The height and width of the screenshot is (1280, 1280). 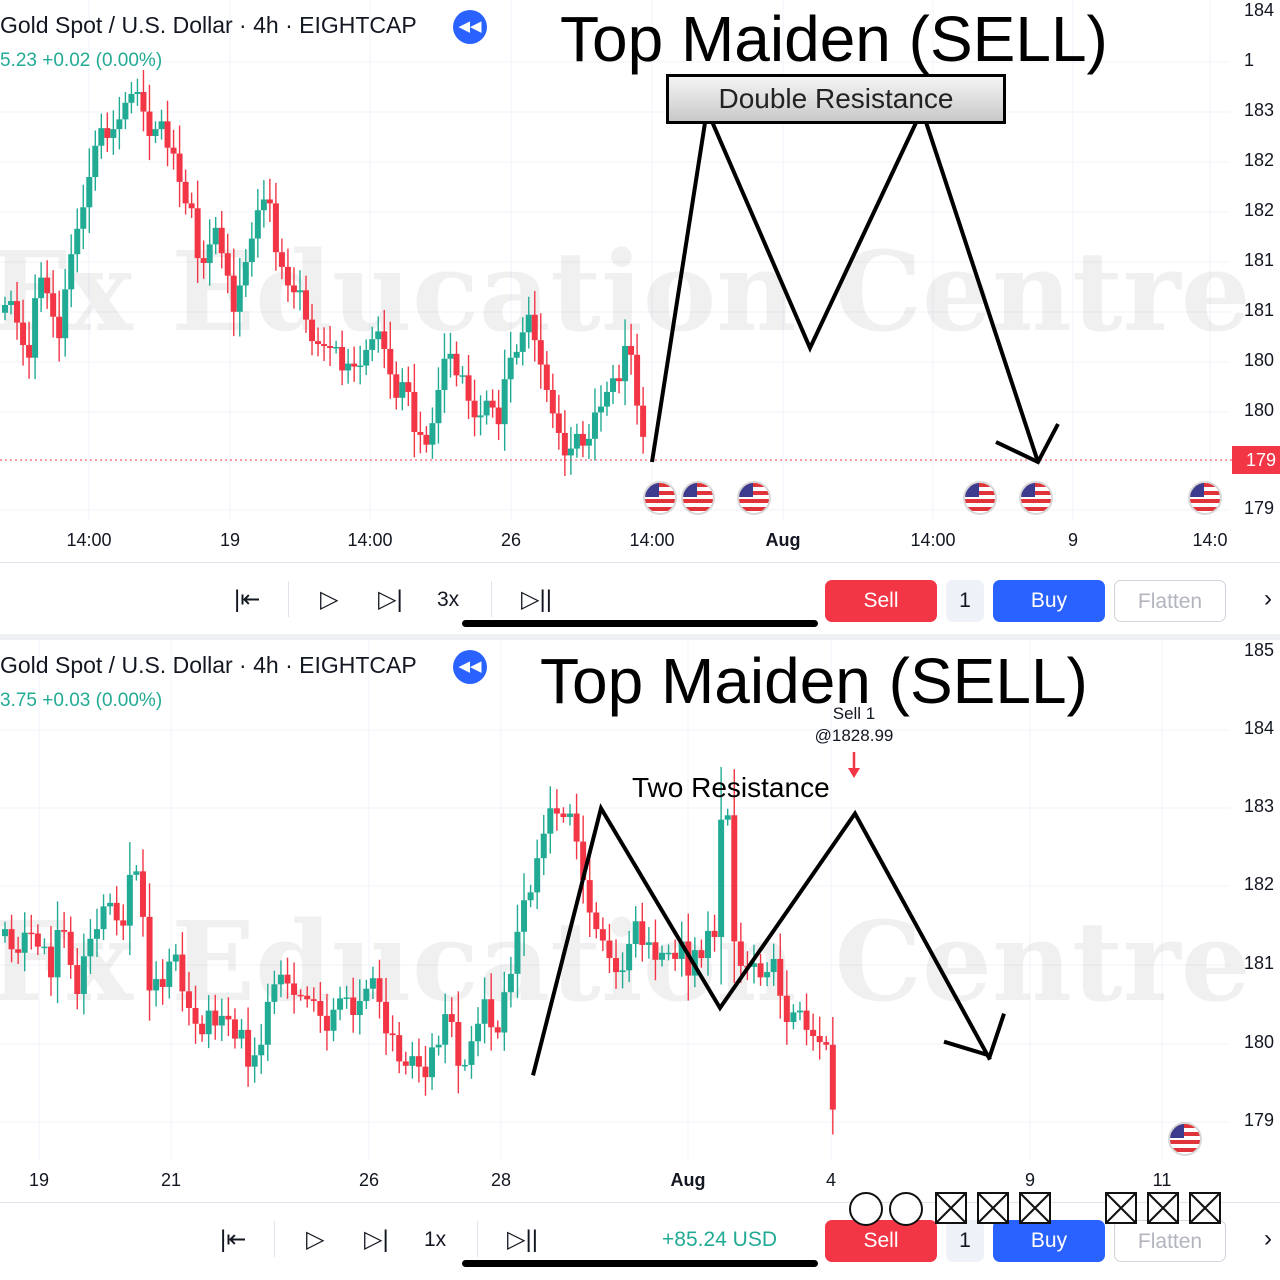 What do you see at coordinates (501, 1180) in the screenshot?
I see `x-axis-label: 28` at bounding box center [501, 1180].